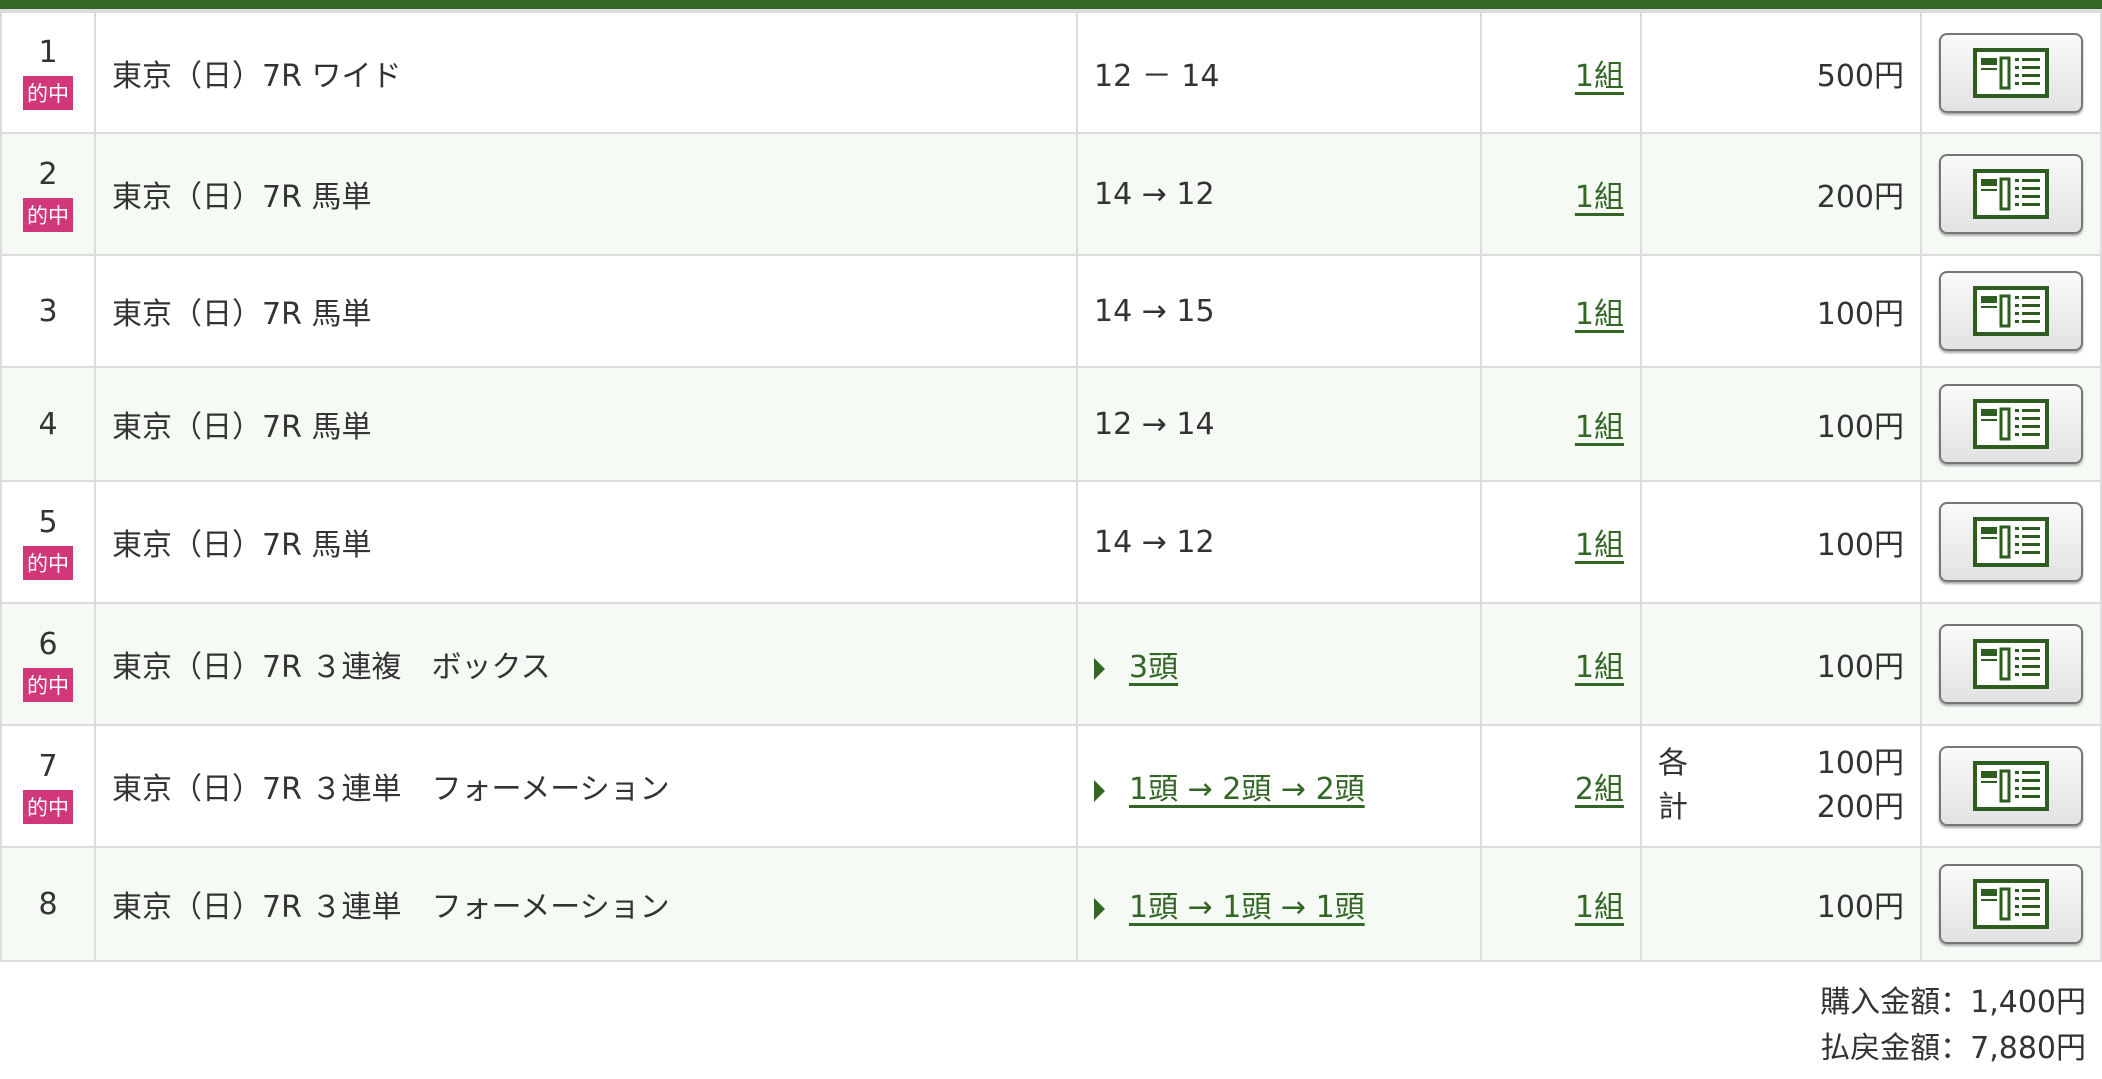 The image size is (2102, 1079). I want to click on combo-cell: 14 → 15, so click(1279, 311).